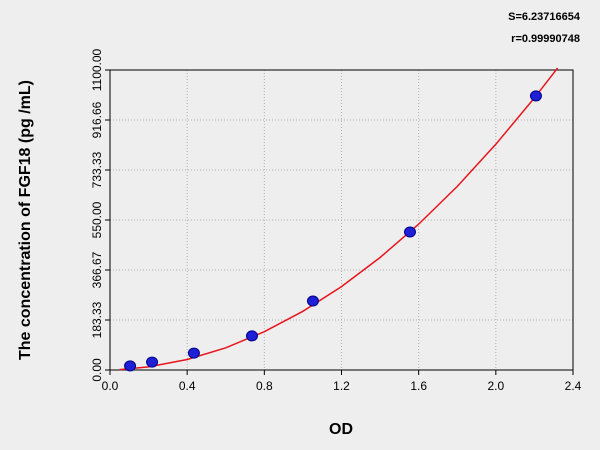  I want to click on x-tick-label: 0.0, so click(110, 386).